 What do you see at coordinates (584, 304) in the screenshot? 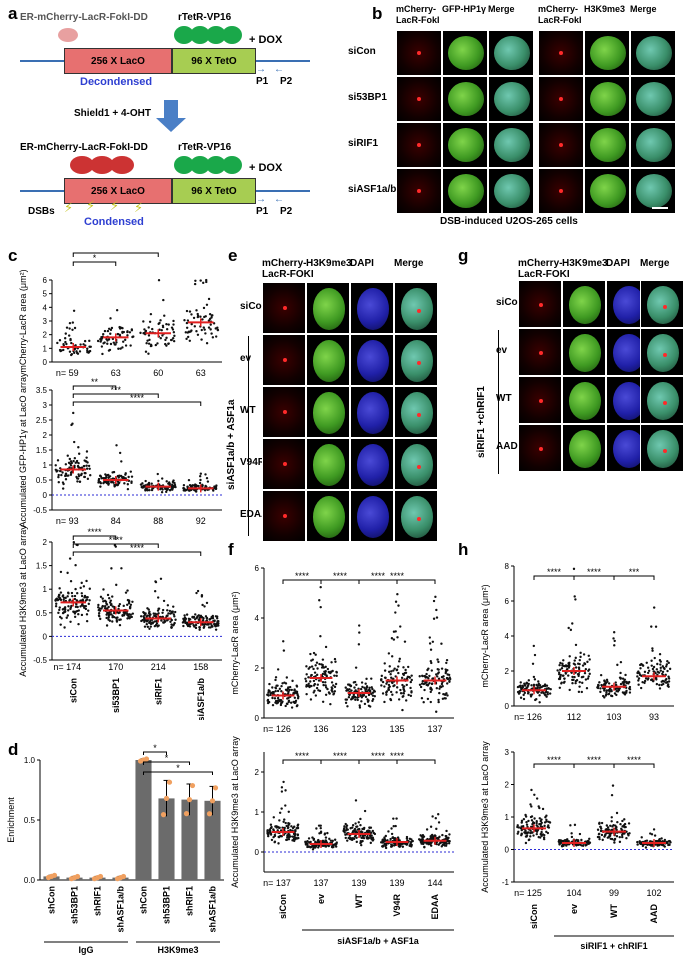
I see `micrograph-green` at bounding box center [584, 304].